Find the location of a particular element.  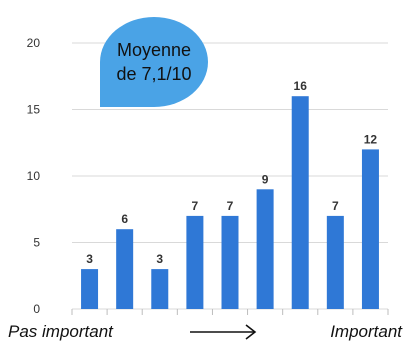

y-tick-label: 10 is located at coordinates (34, 176).